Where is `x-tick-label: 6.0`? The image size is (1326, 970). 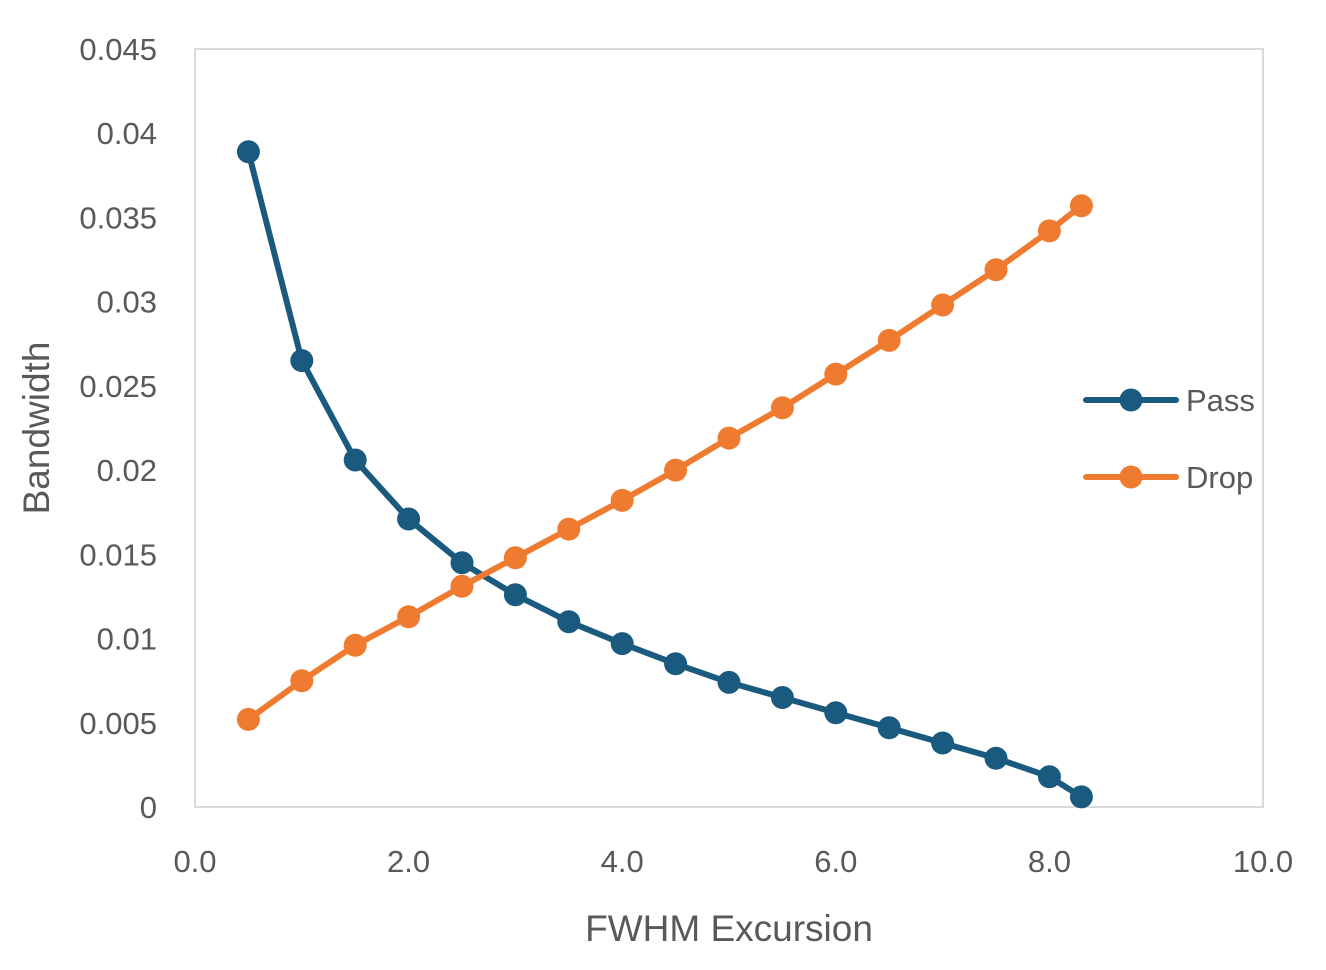 x-tick-label: 6.0 is located at coordinates (835, 861).